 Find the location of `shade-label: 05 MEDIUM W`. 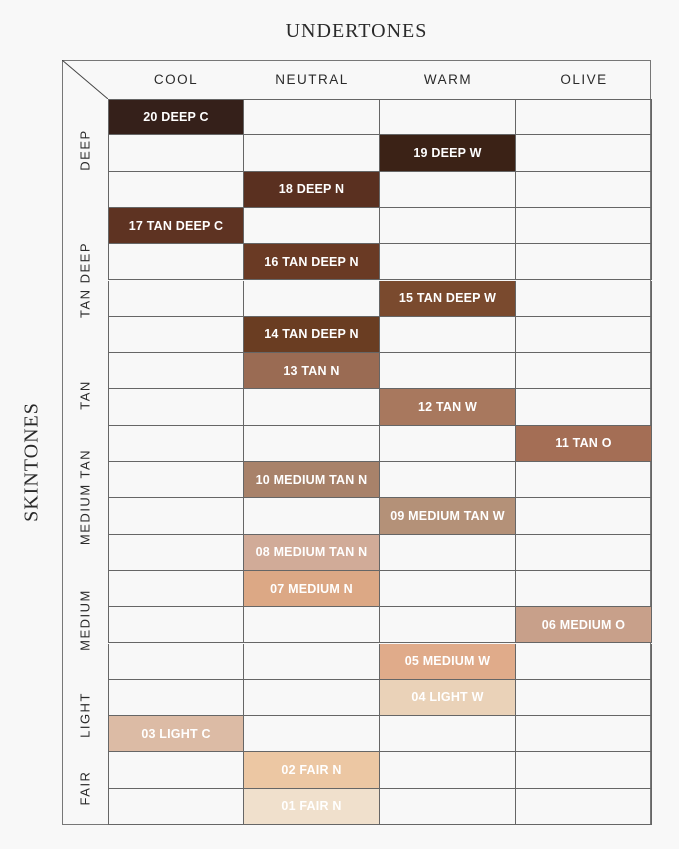

shade-label: 05 MEDIUM W is located at coordinates (447, 661).